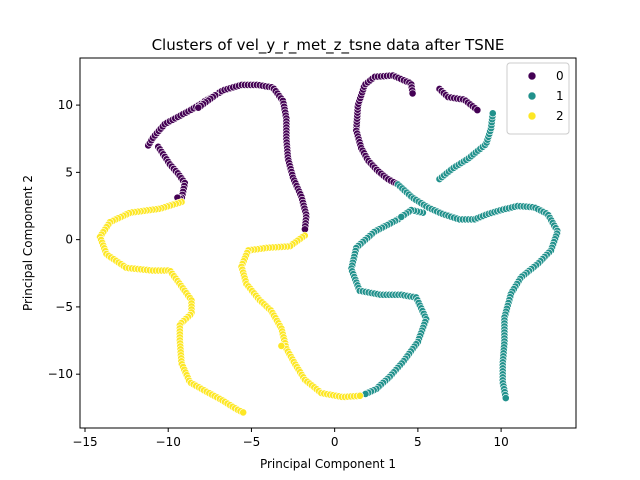 This screenshot has width=640, height=480. I want to click on legend-label-0: 0, so click(560, 76).